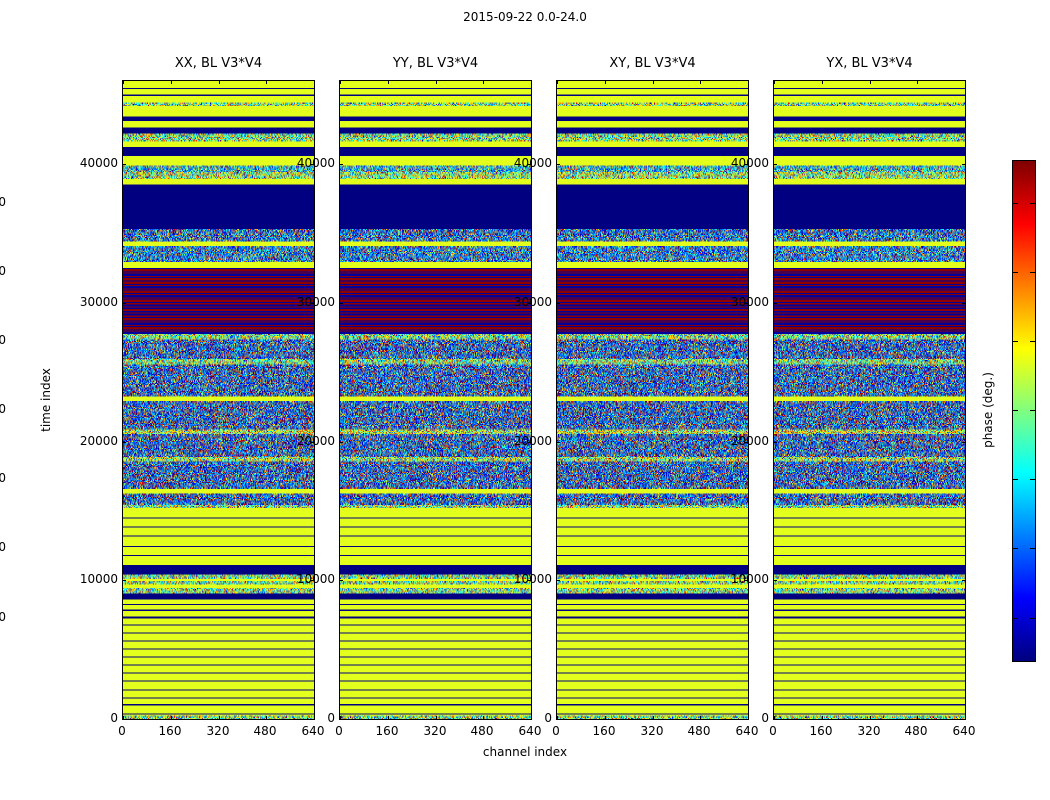  What do you see at coordinates (46, 400) in the screenshot?
I see `y-axis-label: time index` at bounding box center [46, 400].